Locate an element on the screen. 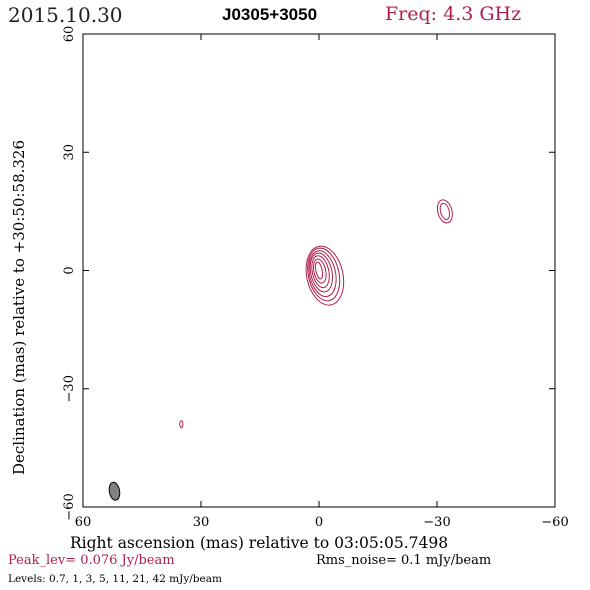 This screenshot has width=590, height=590. noise-contour is located at coordinates (181, 424).